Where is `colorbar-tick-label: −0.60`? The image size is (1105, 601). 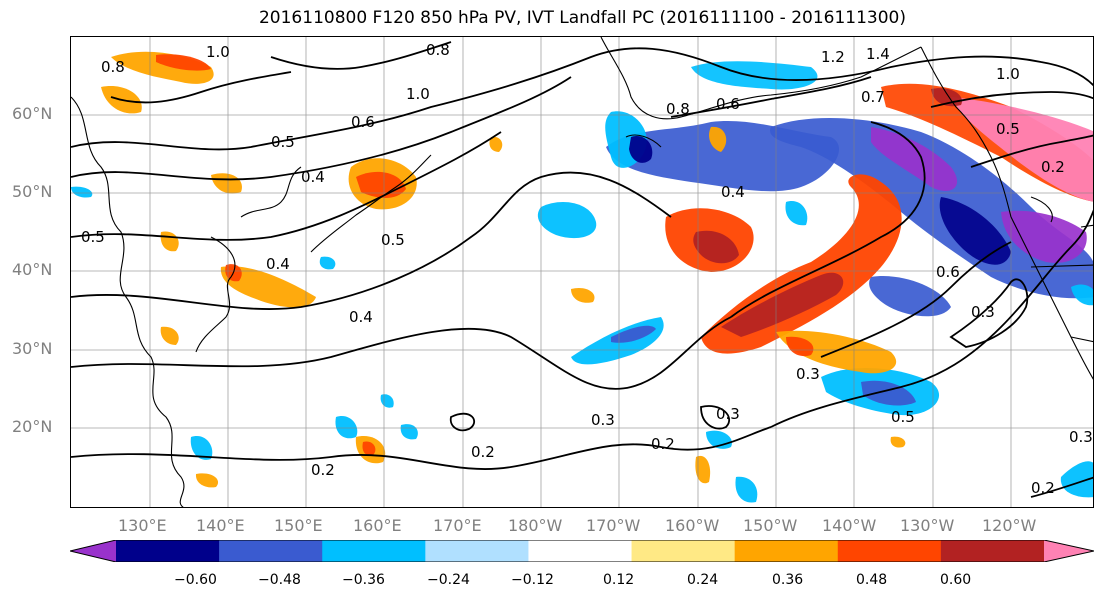 colorbar-tick-label: −0.60 is located at coordinates (195, 580).